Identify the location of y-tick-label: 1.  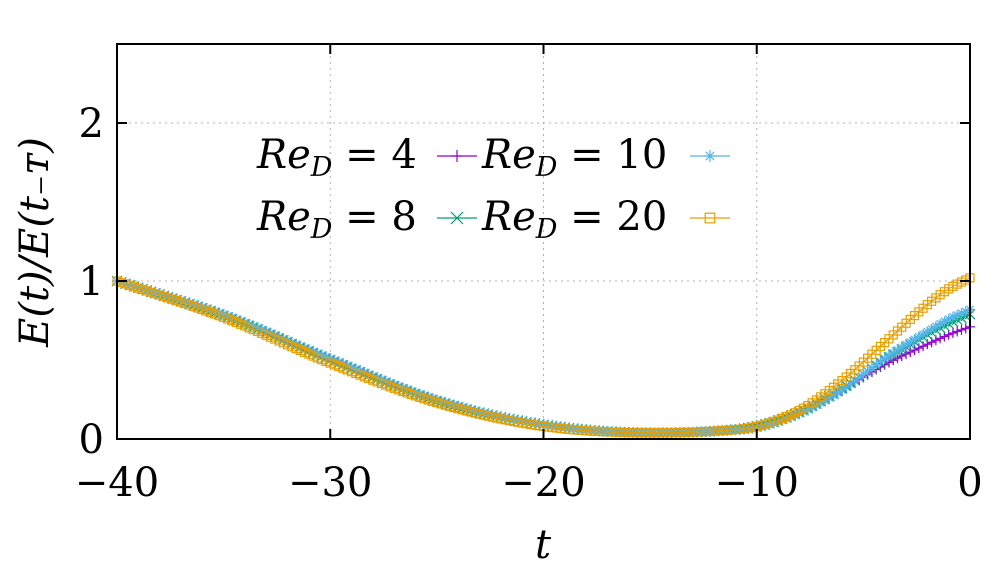
(91, 282).